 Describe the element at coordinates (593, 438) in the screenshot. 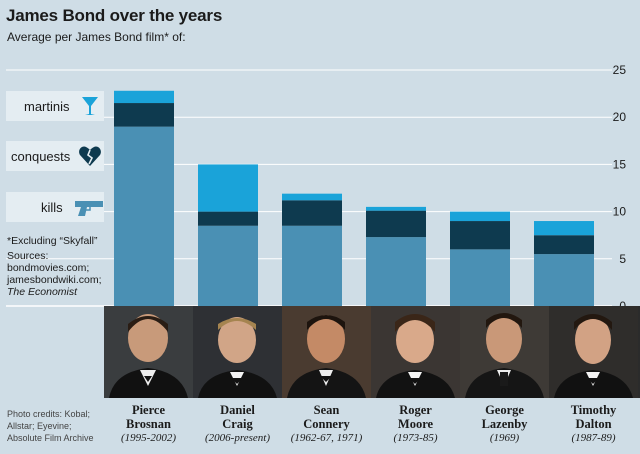

I see `actor-years: (1987-89)` at that location.